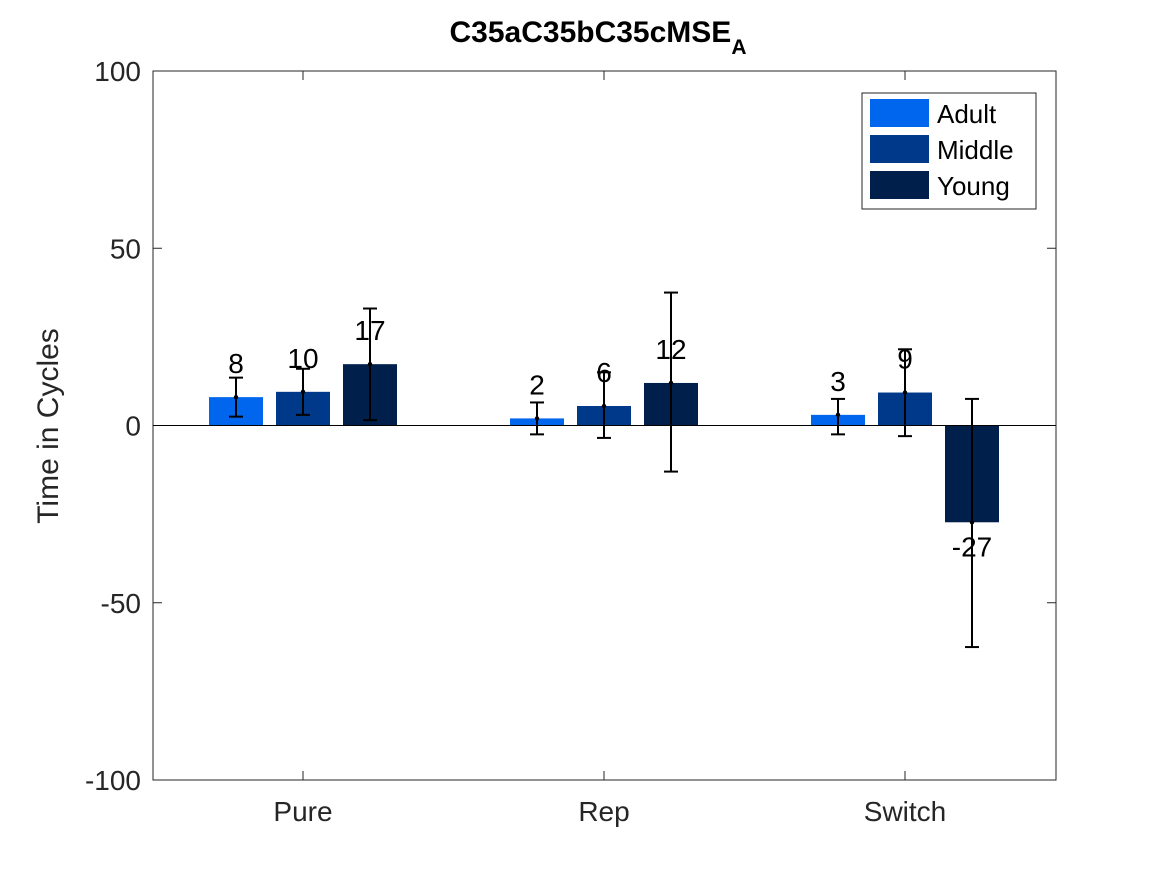 Image resolution: width=1167 pixels, height=875 pixels. What do you see at coordinates (899, 113) in the screenshot?
I see `legend-swatch-adult` at bounding box center [899, 113].